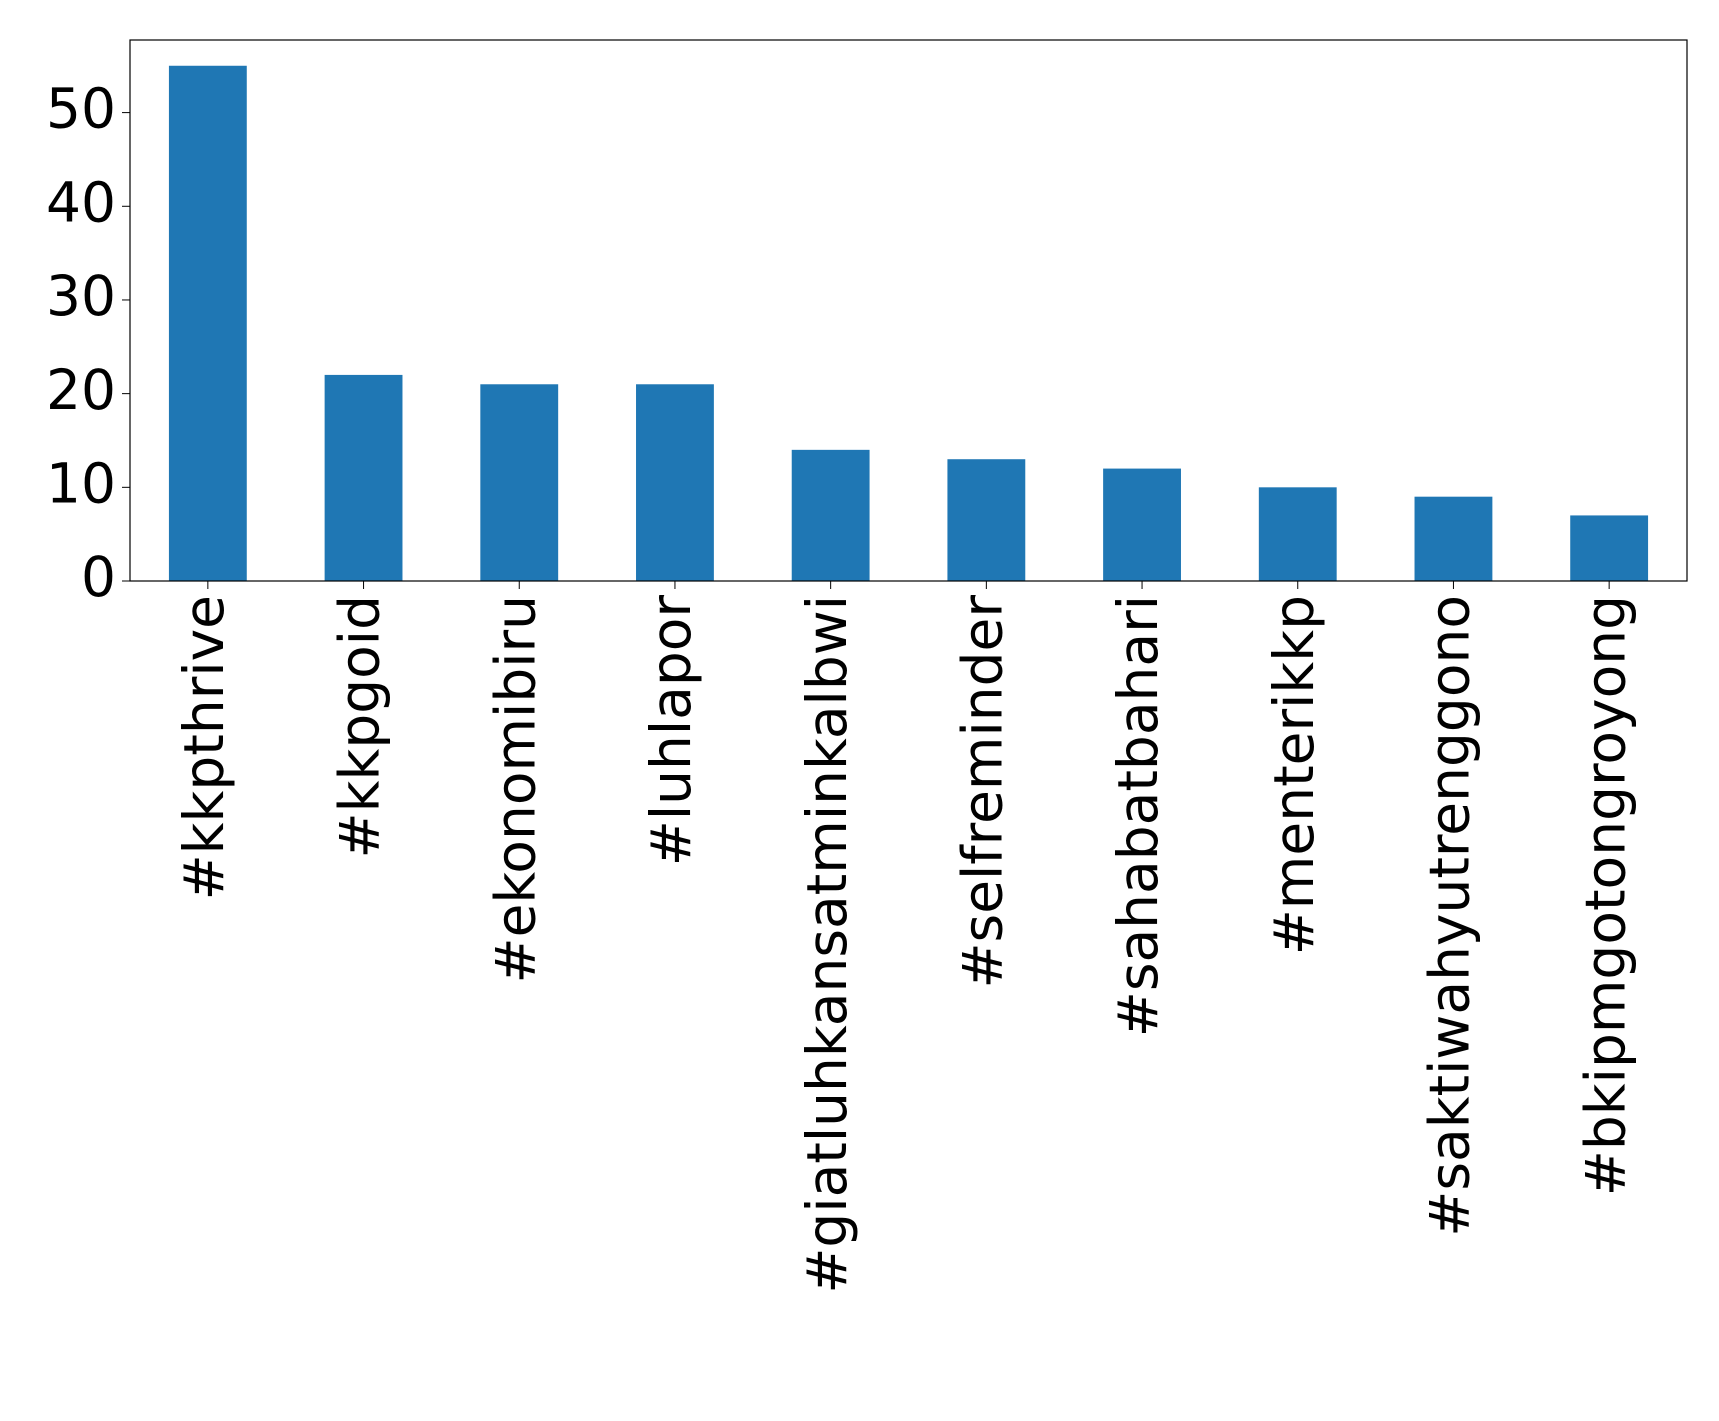  Describe the element at coordinates (360, 726) in the screenshot. I see `x-tick-label: #kkpgoid` at that location.